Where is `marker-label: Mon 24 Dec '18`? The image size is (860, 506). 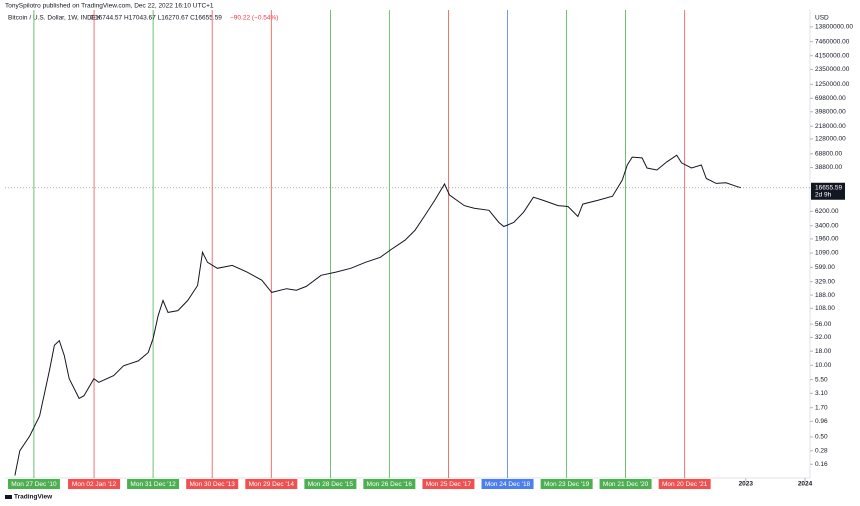
marker-label: Mon 24 Dec '18 is located at coordinates (508, 484).